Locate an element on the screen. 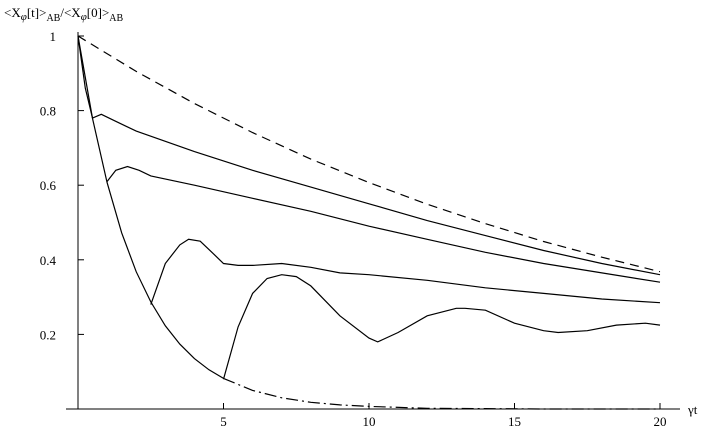 The height and width of the screenshot is (437, 708). y-axis-label-part: <X is located at coordinates (12, 12).